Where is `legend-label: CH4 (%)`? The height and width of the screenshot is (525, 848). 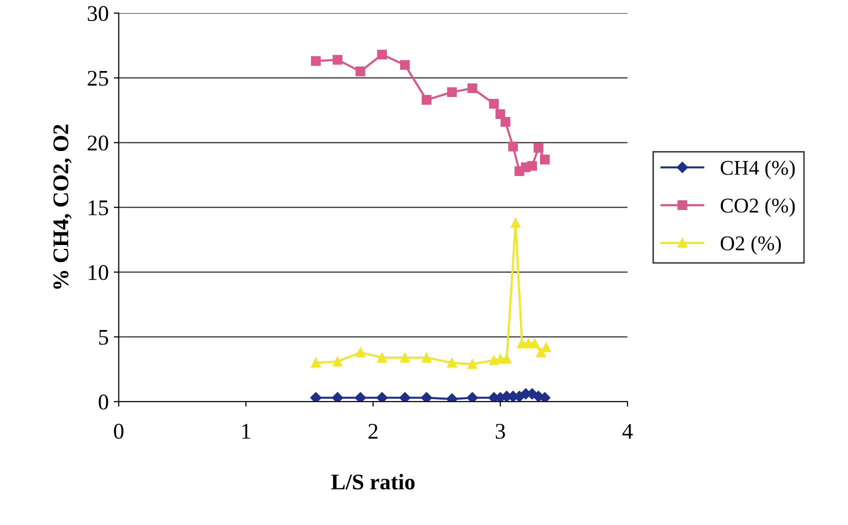
legend-label: CH4 (%) is located at coordinates (757, 170).